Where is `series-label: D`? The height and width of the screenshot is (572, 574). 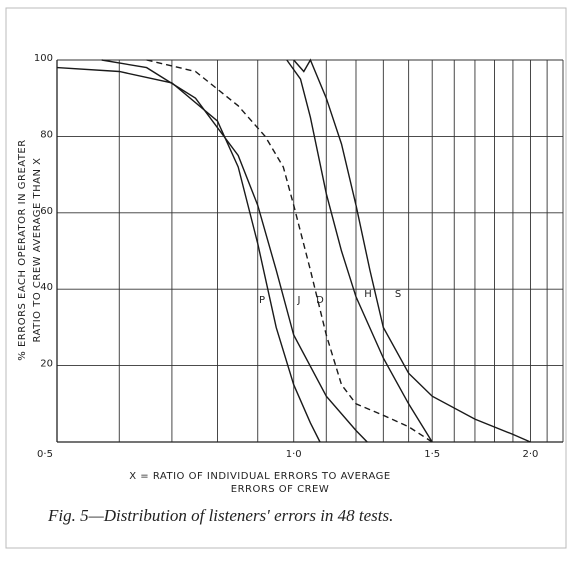 series-label: D is located at coordinates (320, 300).